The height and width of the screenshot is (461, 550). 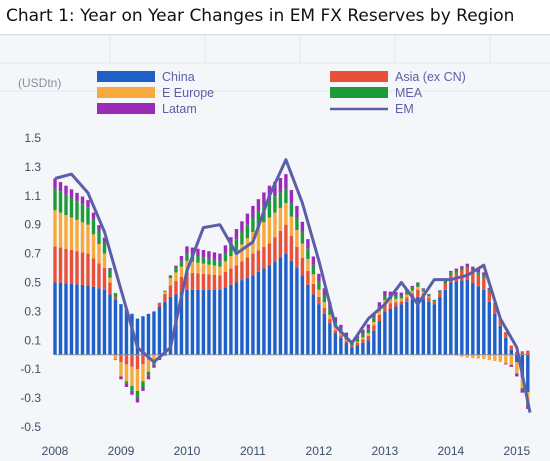 What do you see at coordinates (30, 398) in the screenshot?
I see `y-tick-label: -0.3` at bounding box center [30, 398].